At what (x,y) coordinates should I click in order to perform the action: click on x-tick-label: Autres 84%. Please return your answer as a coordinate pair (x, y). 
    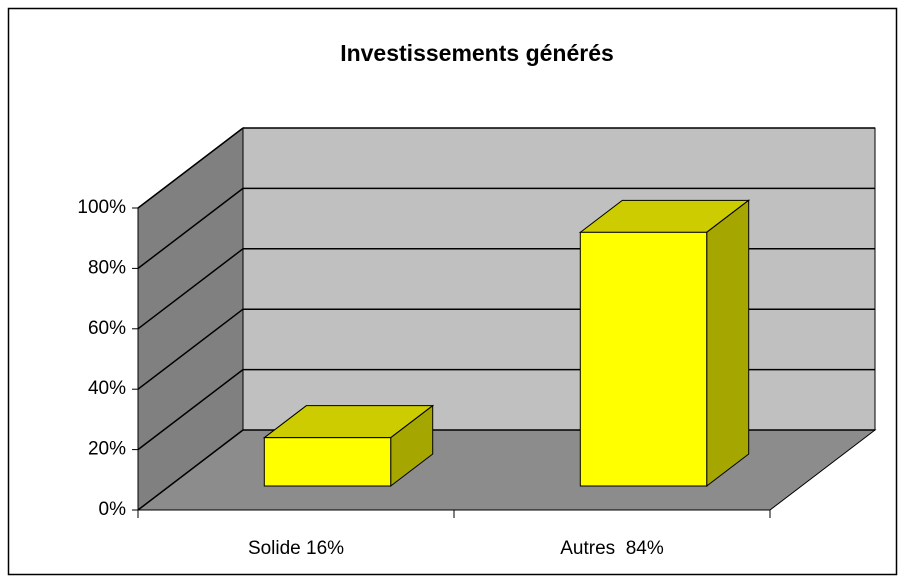
    Looking at the image, I should click on (612, 548).